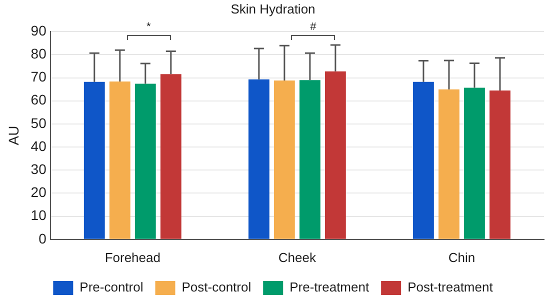 This screenshot has width=550, height=305. I want to click on y-tick-label: 20, so click(38, 192).